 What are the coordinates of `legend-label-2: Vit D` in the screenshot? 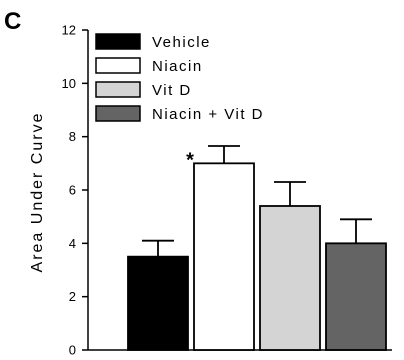 It's located at (172, 90).